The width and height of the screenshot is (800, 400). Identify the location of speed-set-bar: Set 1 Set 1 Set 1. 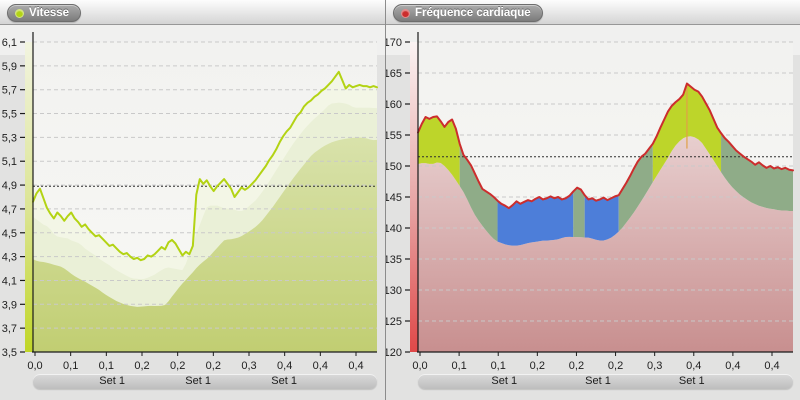
(205, 381).